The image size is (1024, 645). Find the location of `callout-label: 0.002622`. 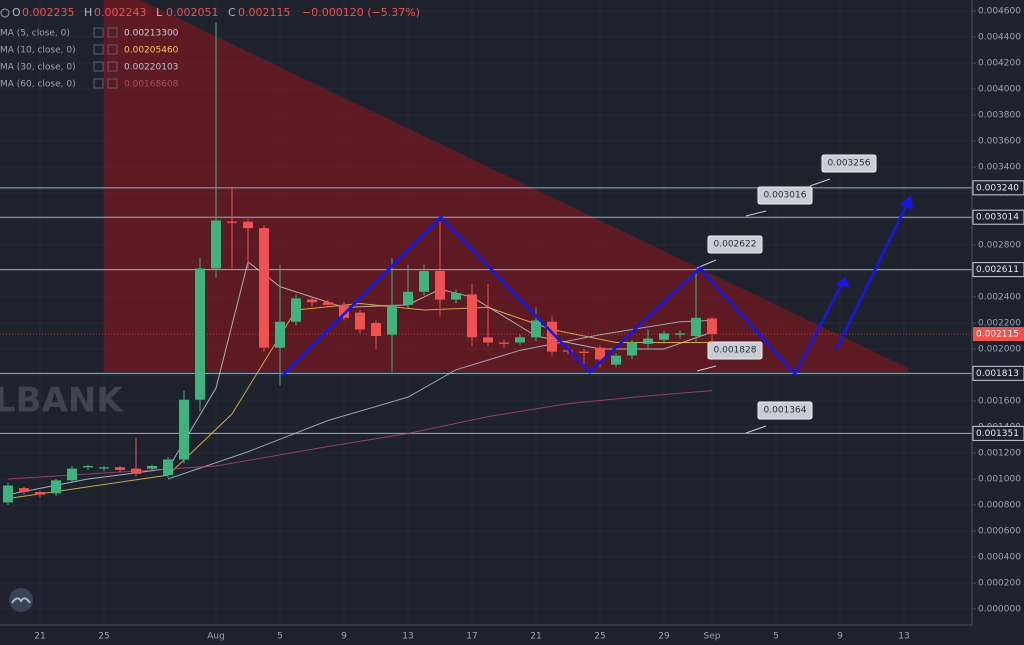

callout-label: 0.002622 is located at coordinates (735, 245).